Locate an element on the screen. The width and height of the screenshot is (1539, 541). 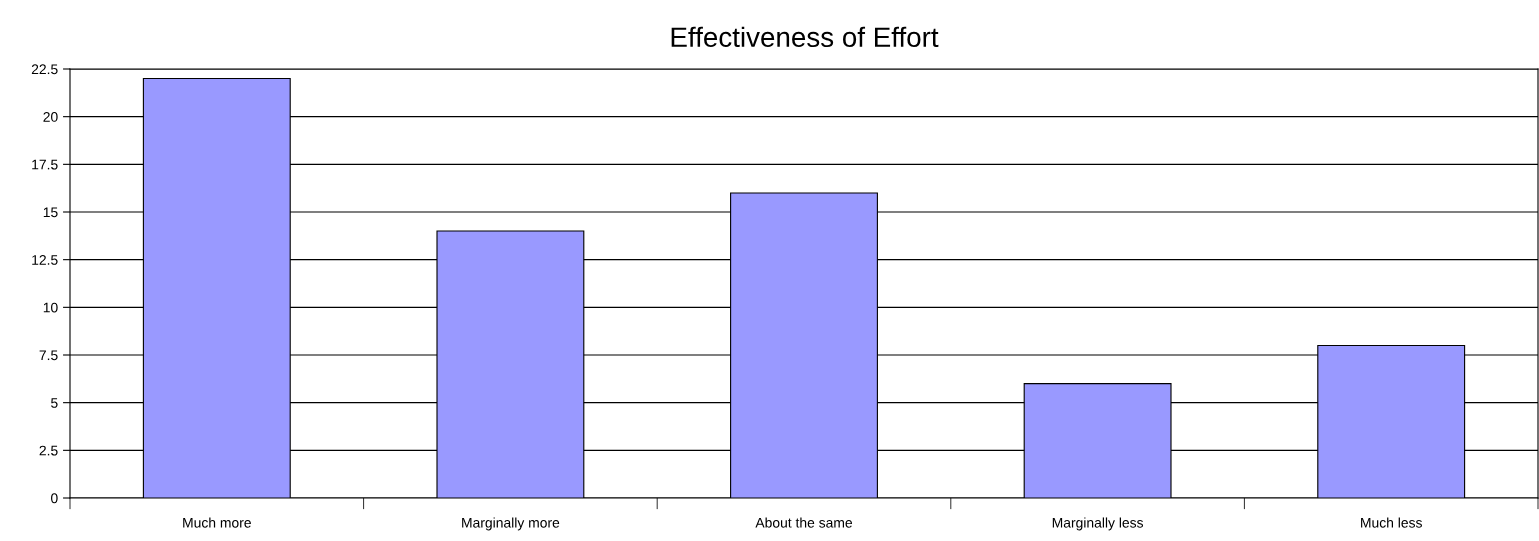
y-tick-label: 22.5 is located at coordinates (44, 69).